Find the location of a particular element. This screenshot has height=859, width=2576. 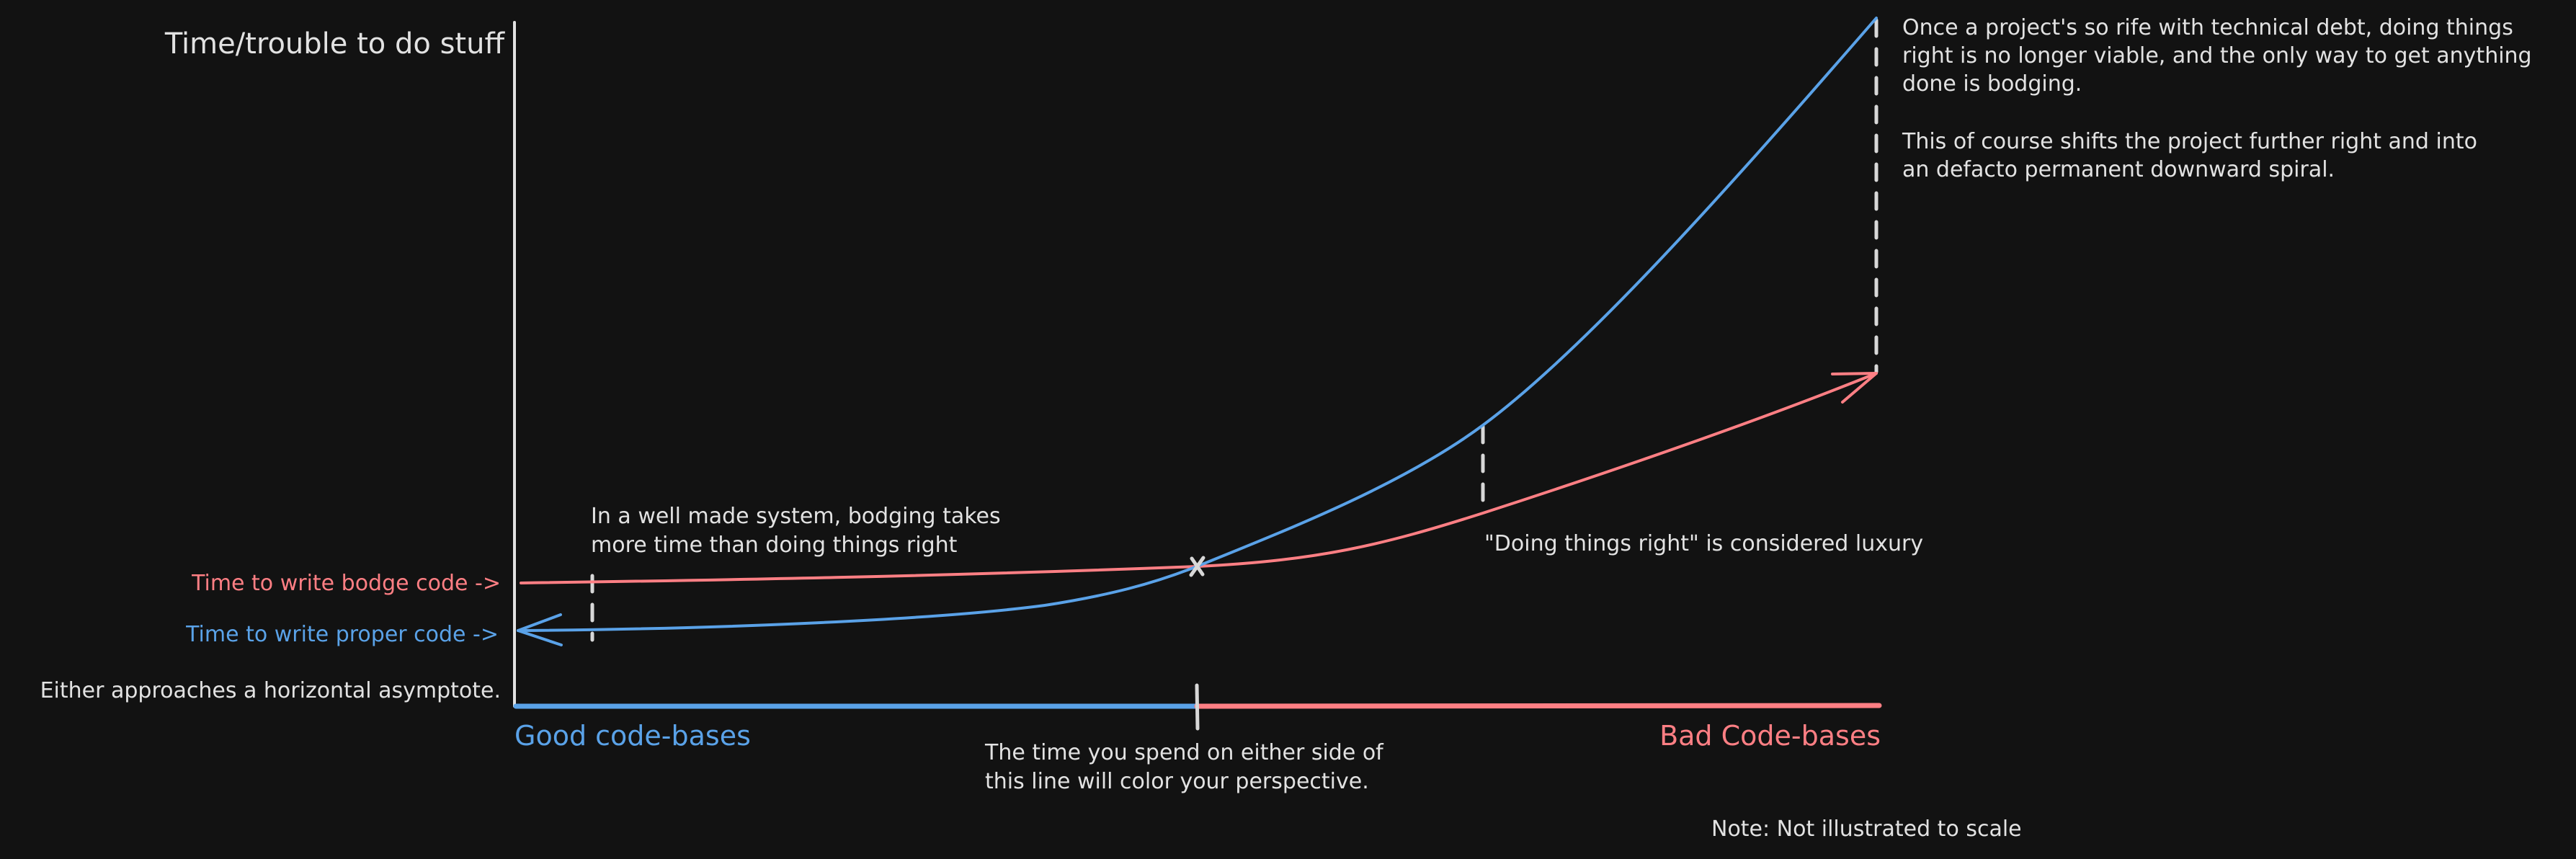

scale-footnote: Note: Not illustrated to scale is located at coordinates (1866, 829).